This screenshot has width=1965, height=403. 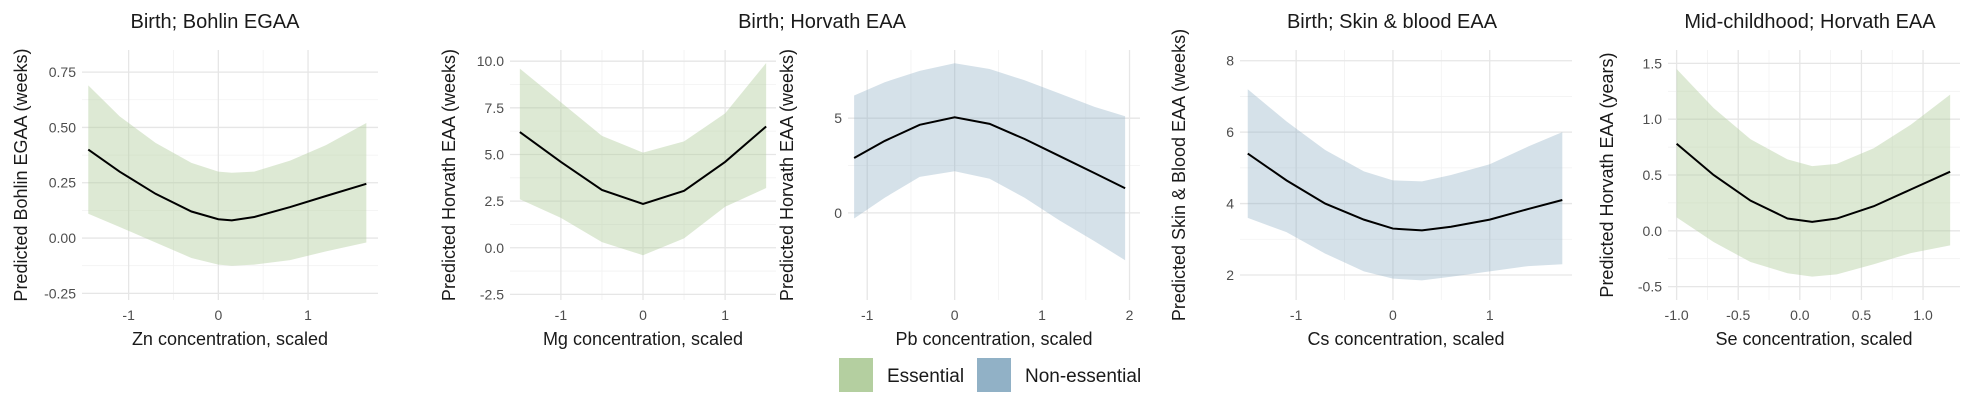 I want to click on y-tick-label: 1.0, so click(x=1653, y=119).